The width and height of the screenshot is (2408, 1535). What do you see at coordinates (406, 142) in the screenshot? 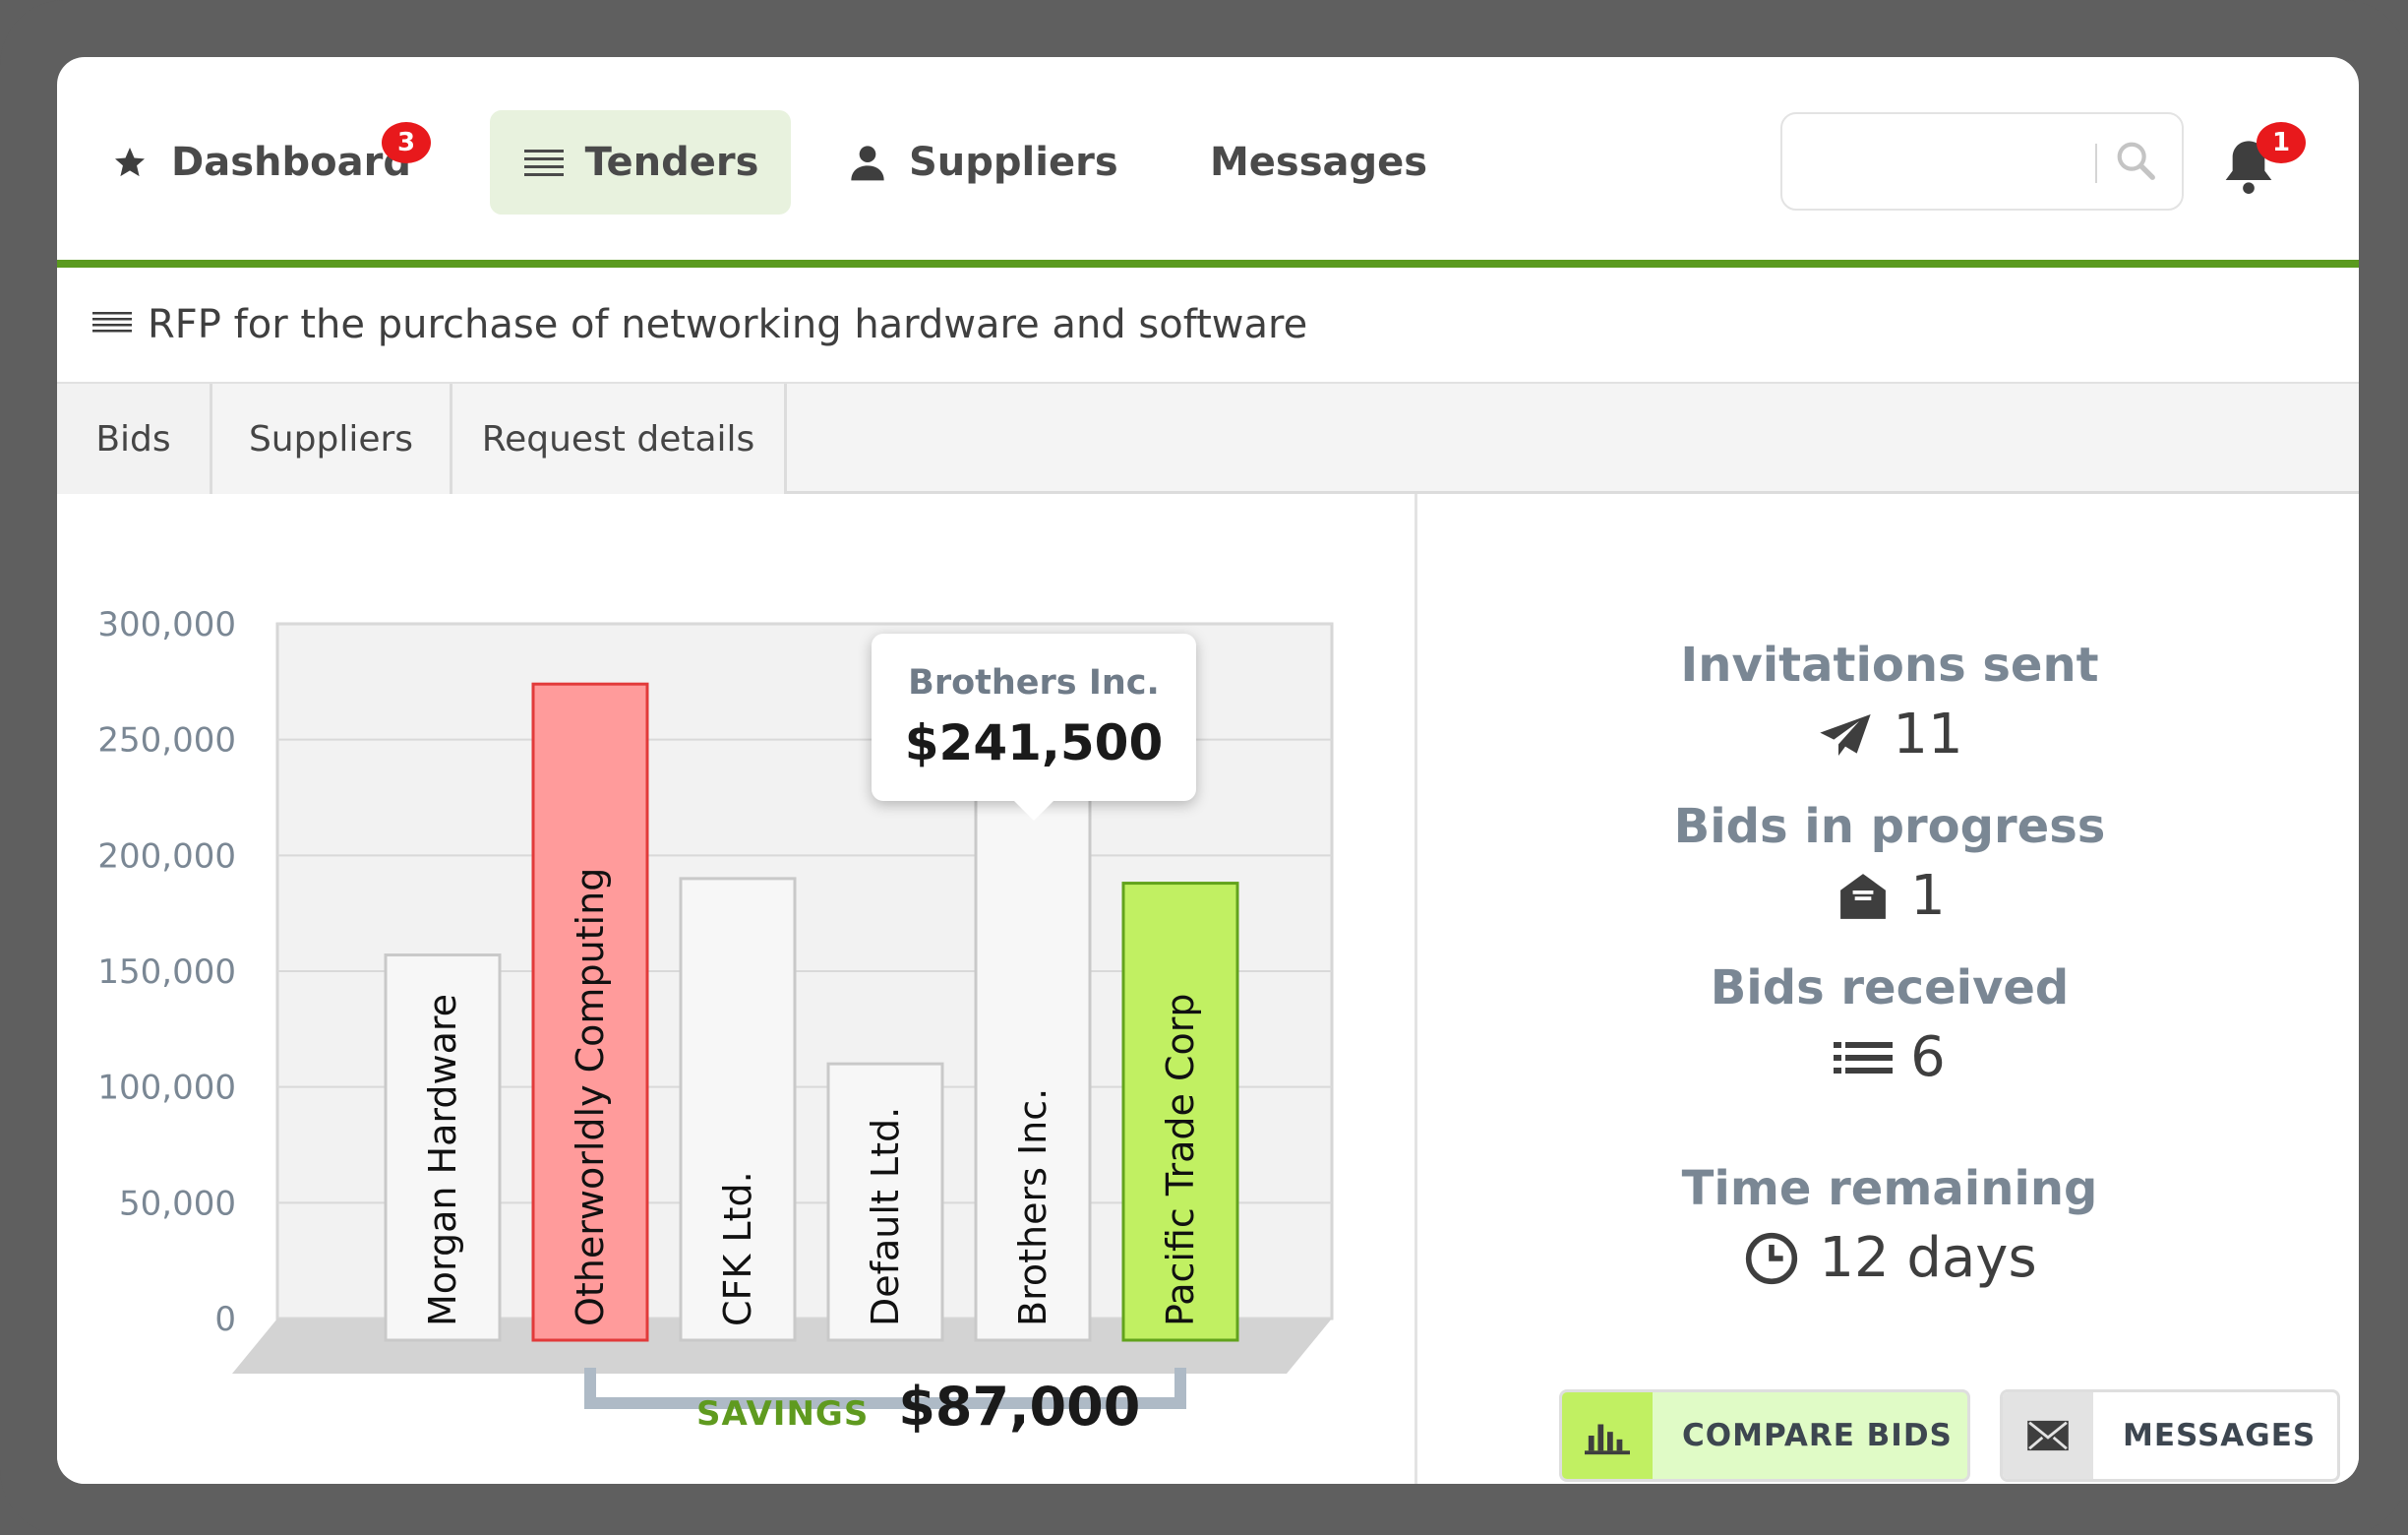
I see `dashboard-badge: 3` at bounding box center [406, 142].